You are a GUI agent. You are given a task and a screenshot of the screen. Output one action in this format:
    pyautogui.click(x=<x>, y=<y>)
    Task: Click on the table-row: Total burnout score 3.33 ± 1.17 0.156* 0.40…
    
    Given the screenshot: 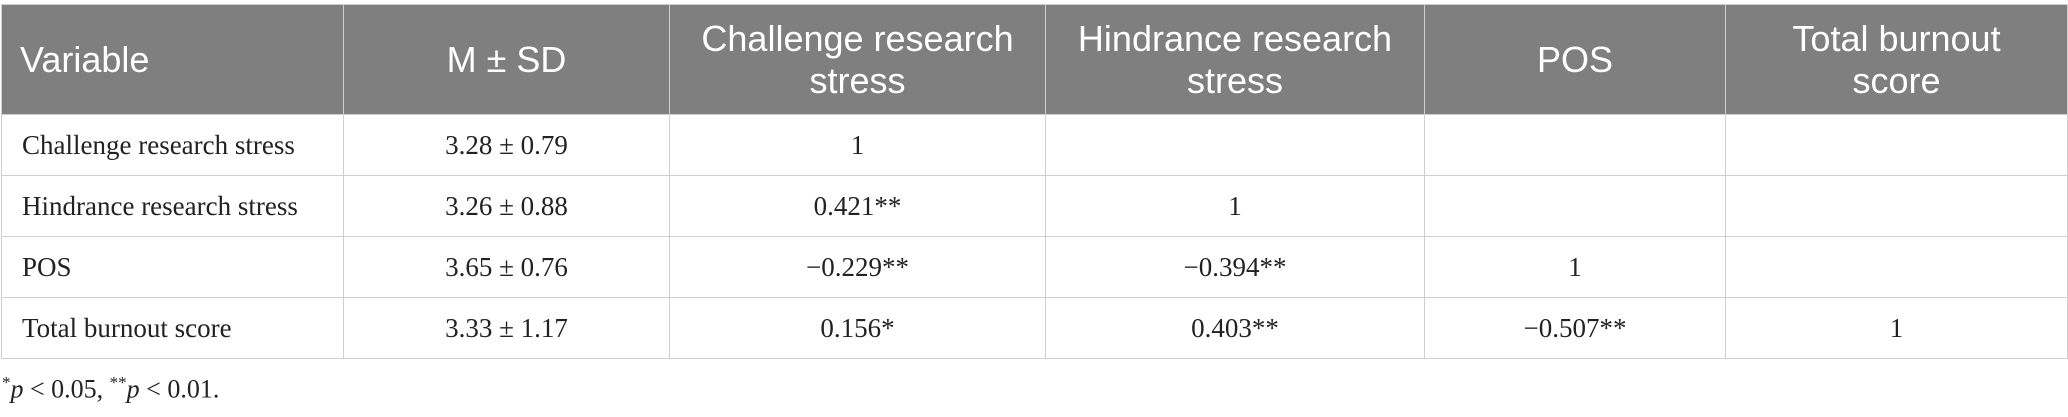 What is the action you would take?
    pyautogui.click(x=1034, y=328)
    